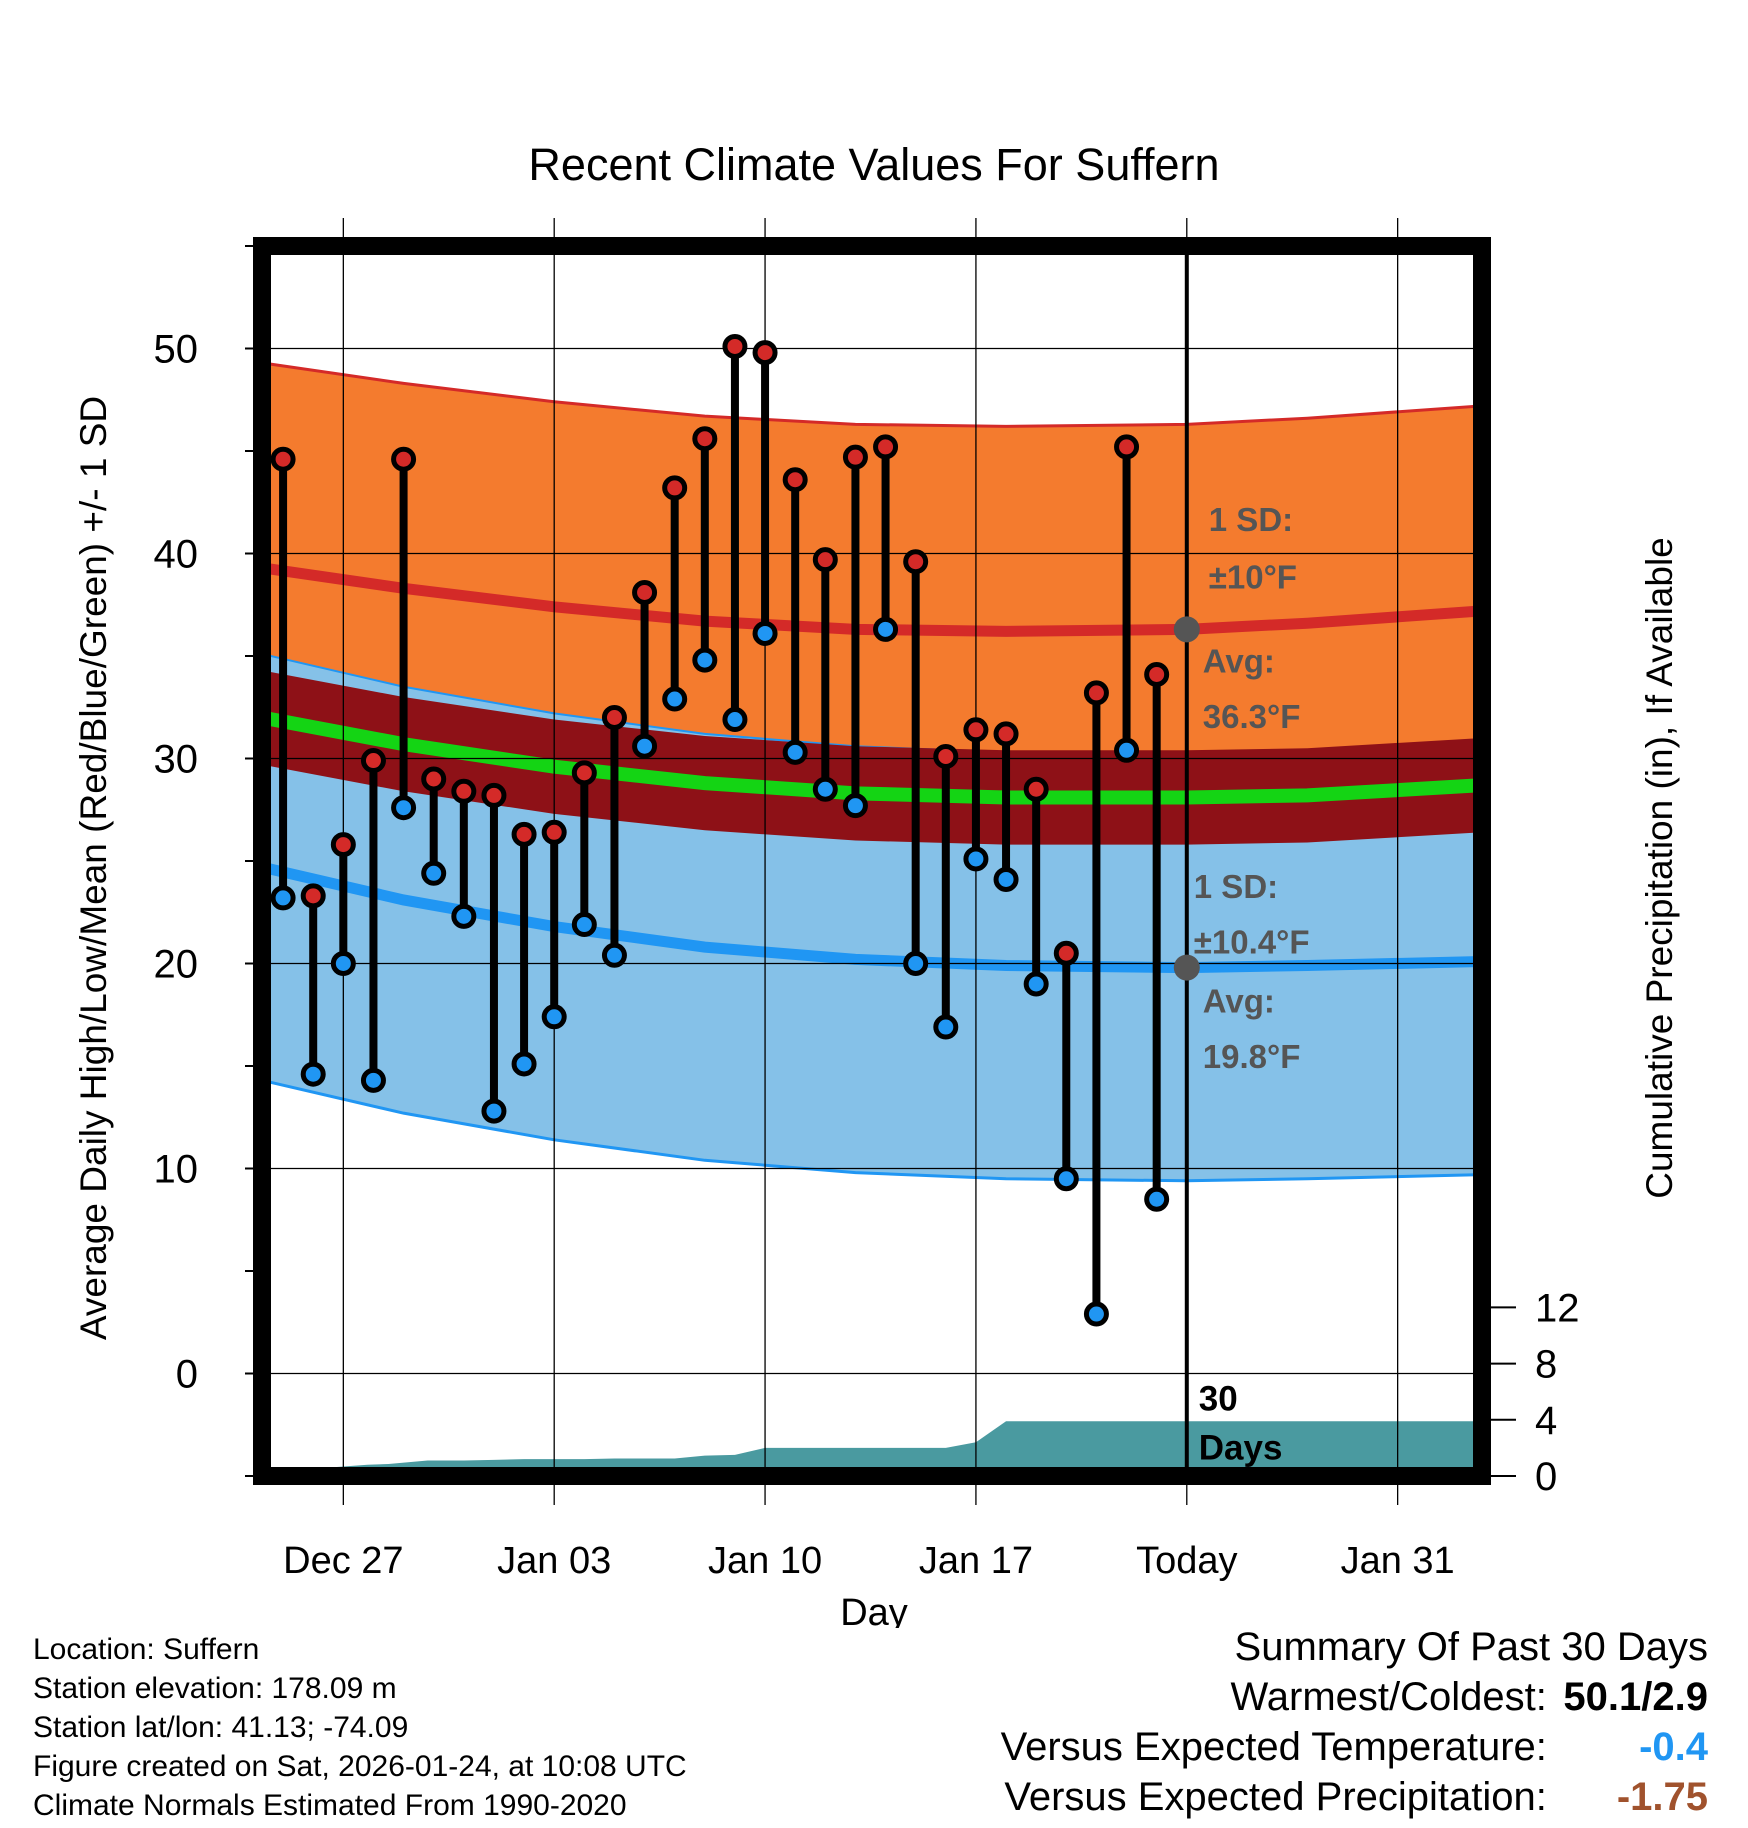 The image size is (1748, 1828). Describe the element at coordinates (1635, 1697) in the screenshot. I see `summary-warmest-value: 50.1/2.9` at that location.